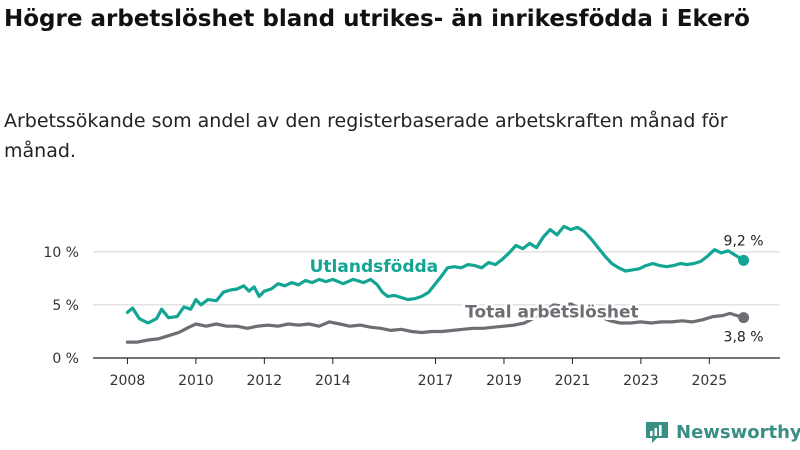 This screenshot has width=800, height=450. Describe the element at coordinates (710, 381) in the screenshot. I see `x-tick-label-2025: 2025` at that location.